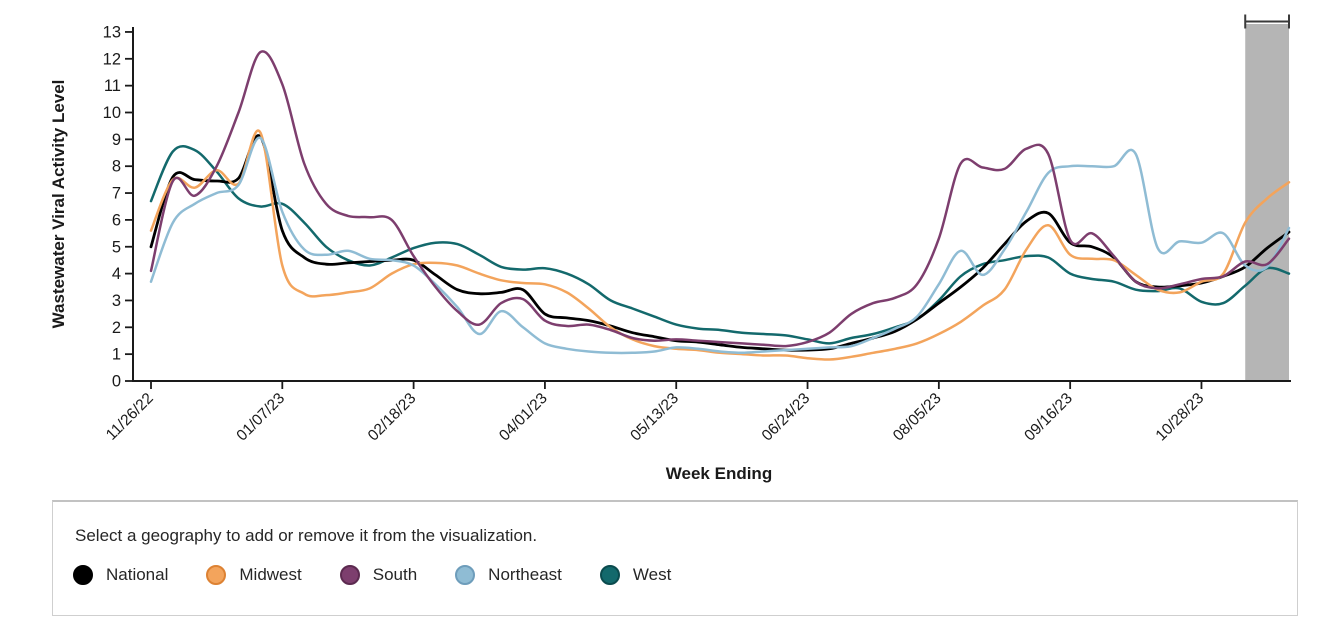  I want to click on northeast-swatch-icon, so click(465, 575).